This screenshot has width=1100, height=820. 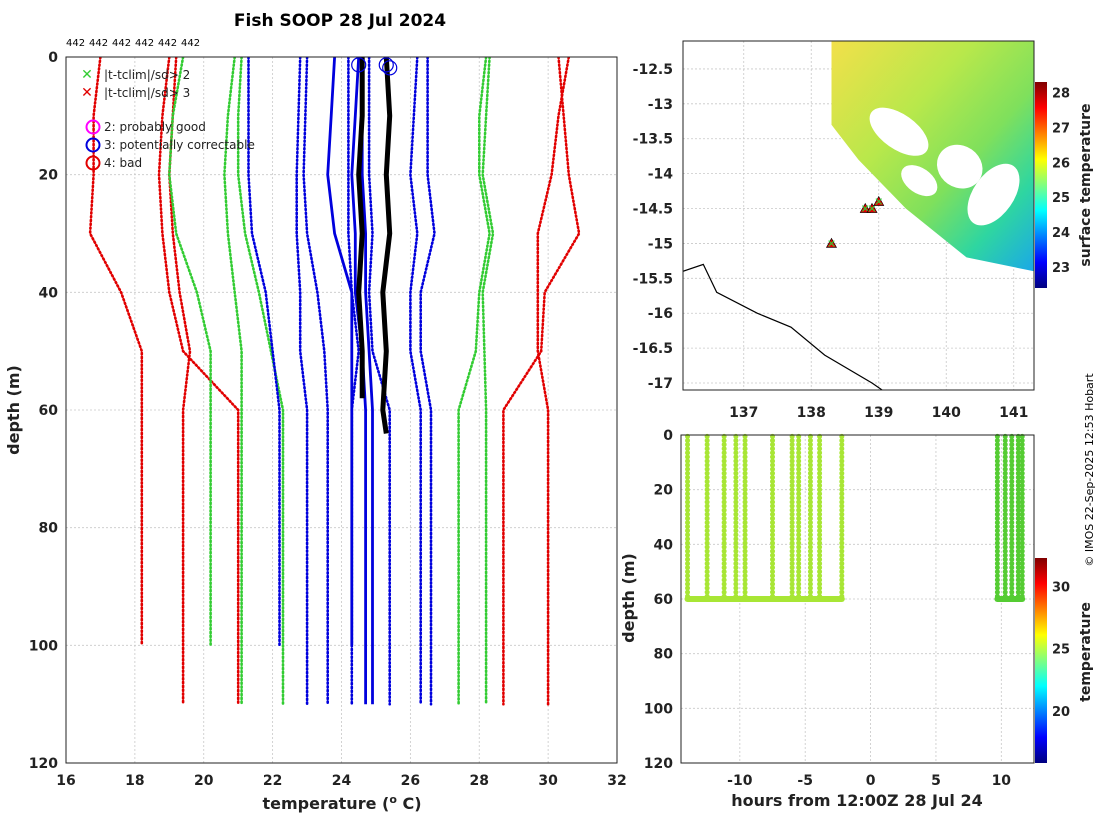 What do you see at coordinates (628, 598) in the screenshot?
I see `time-depth-ylabel: depth (m)` at bounding box center [628, 598].